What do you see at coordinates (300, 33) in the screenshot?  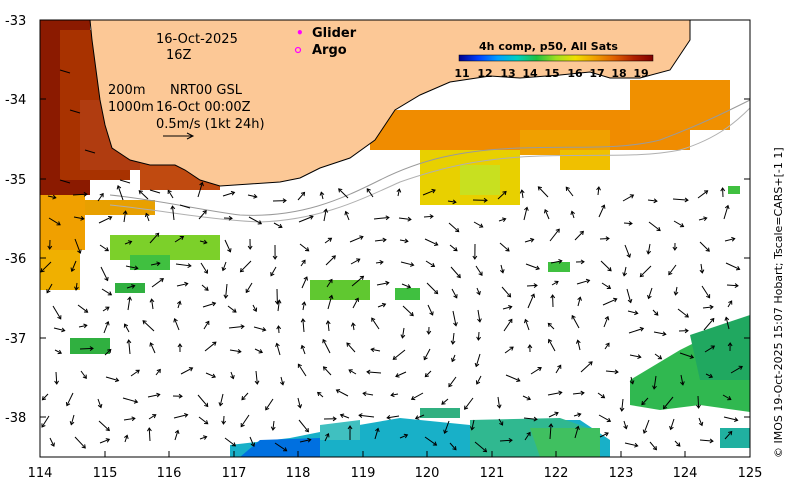 I see `glider-marker-icon: •` at bounding box center [300, 33].